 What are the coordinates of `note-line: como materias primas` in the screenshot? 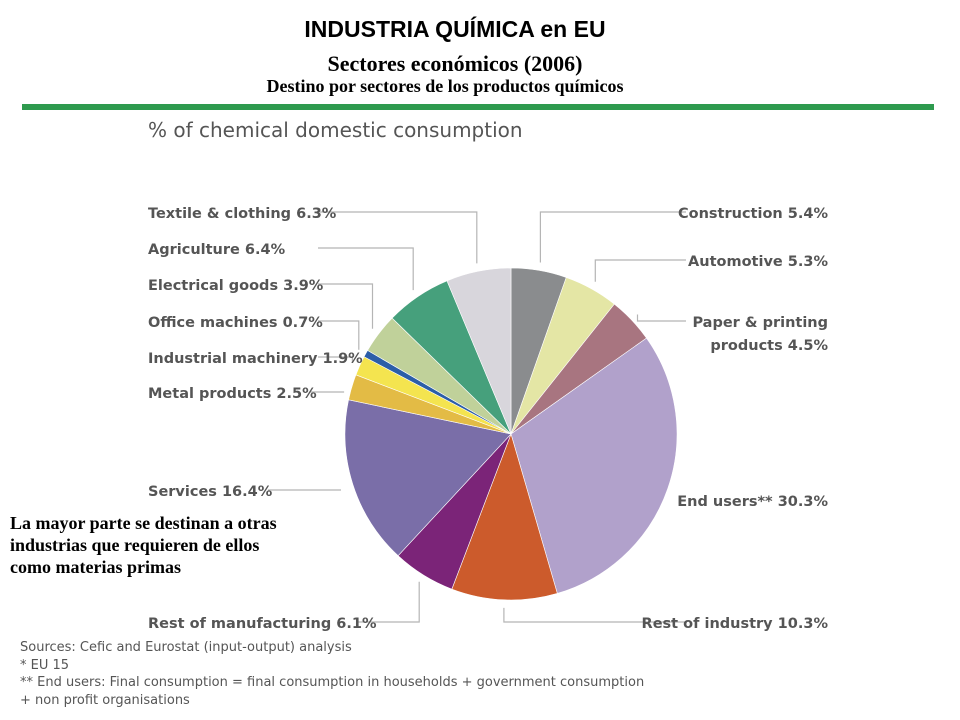 It's located at (95, 567).